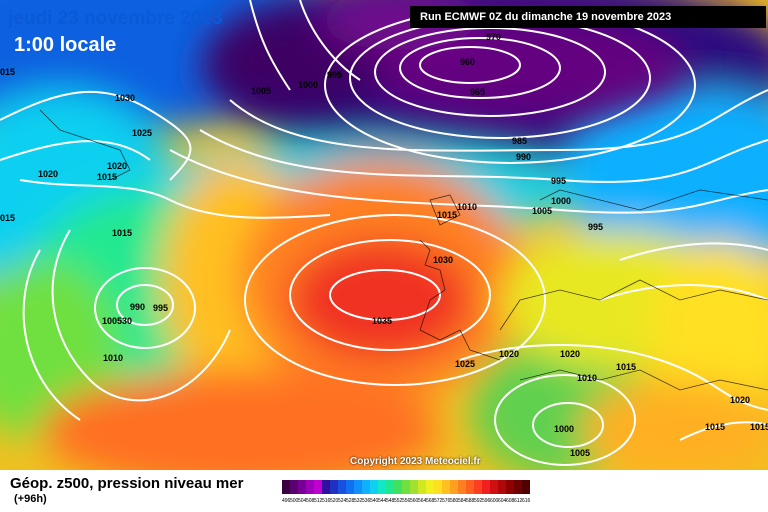 Image resolution: width=768 pixels, height=512 pixels. Describe the element at coordinates (477, 92) in the screenshot. I see `isobar-label: 965` at that location.